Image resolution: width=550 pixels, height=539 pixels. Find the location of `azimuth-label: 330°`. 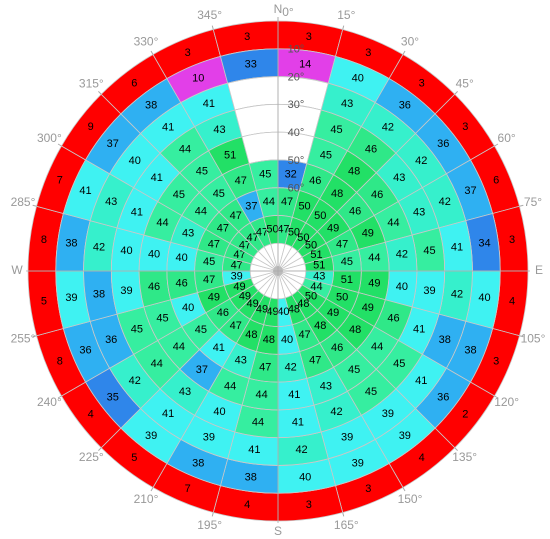

azimuth-label: 330° is located at coordinates (146, 42).